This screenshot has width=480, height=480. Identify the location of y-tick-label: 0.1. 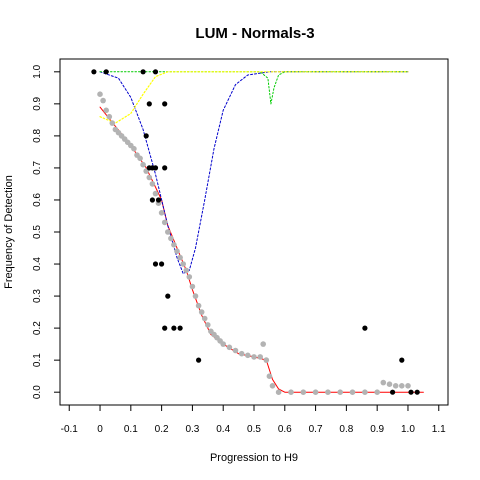
(37, 360).